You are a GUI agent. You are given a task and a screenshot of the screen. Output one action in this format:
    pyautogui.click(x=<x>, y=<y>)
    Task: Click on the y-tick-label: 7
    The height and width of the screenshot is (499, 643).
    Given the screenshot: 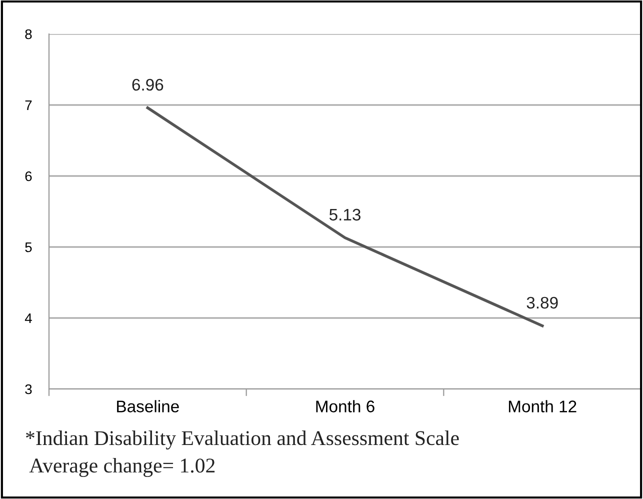 What is the action you would take?
    pyautogui.click(x=28, y=105)
    